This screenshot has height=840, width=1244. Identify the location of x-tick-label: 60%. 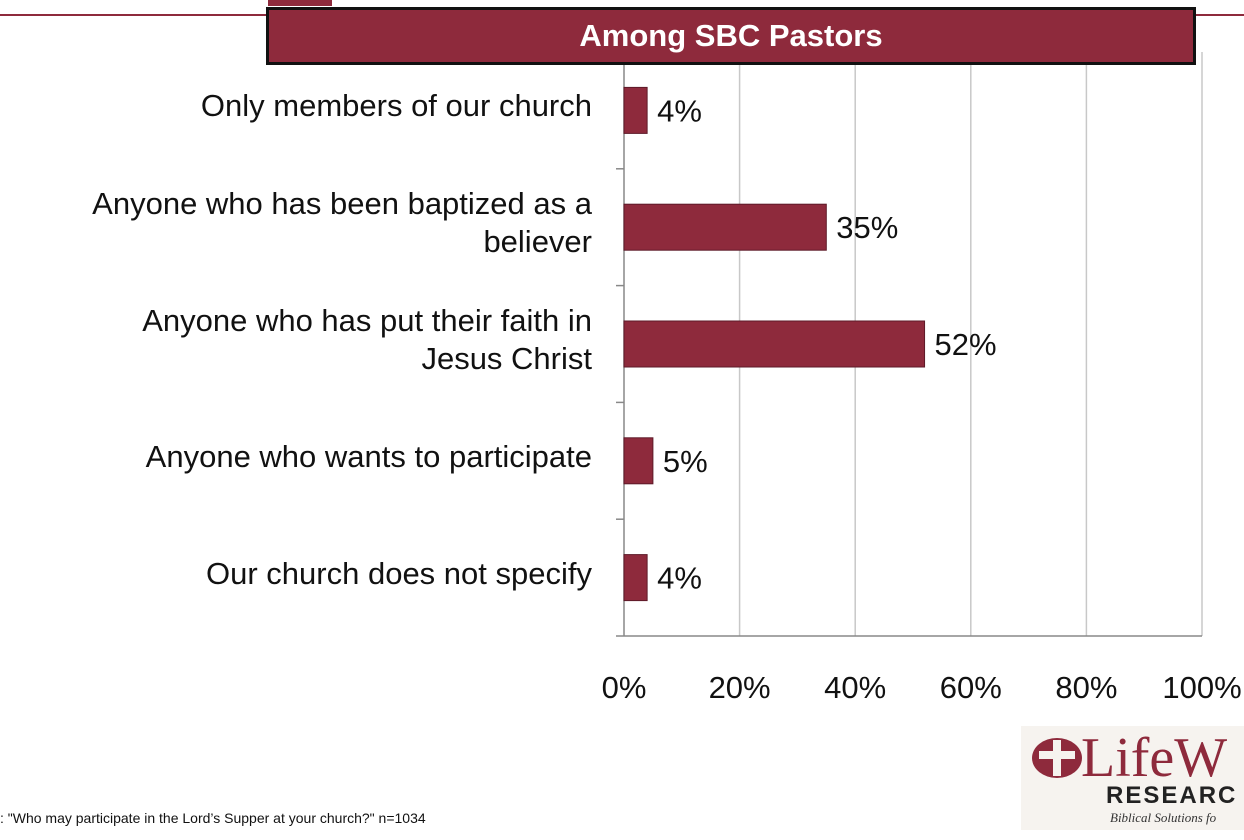
(971, 687).